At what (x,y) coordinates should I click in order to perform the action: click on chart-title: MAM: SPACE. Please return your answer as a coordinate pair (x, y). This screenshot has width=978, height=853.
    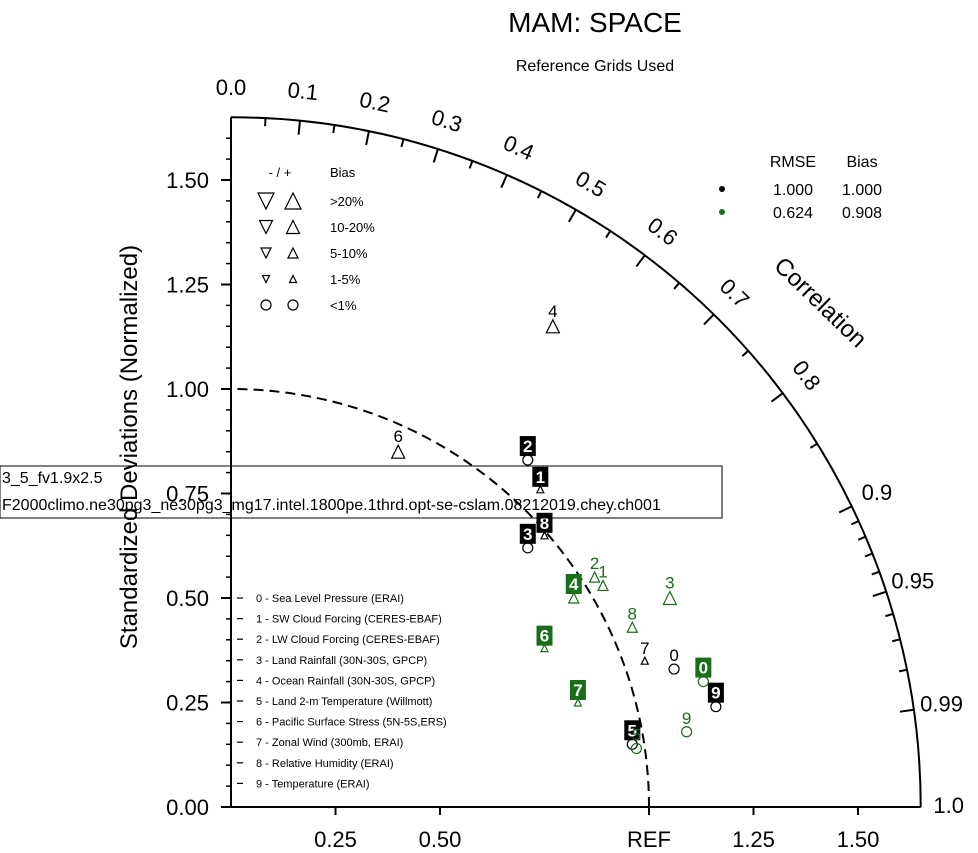
    Looking at the image, I should click on (595, 22).